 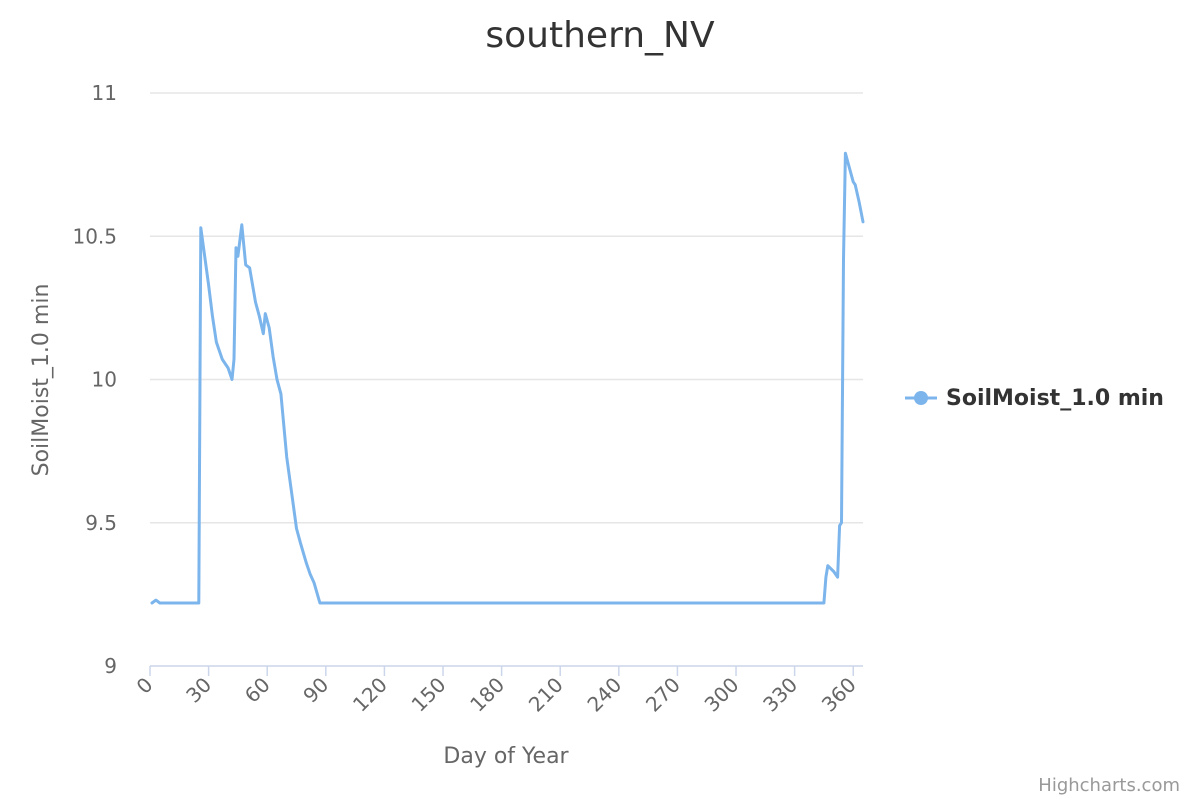 What do you see at coordinates (370, 695) in the screenshot?
I see `x-tick-label: 120` at bounding box center [370, 695].